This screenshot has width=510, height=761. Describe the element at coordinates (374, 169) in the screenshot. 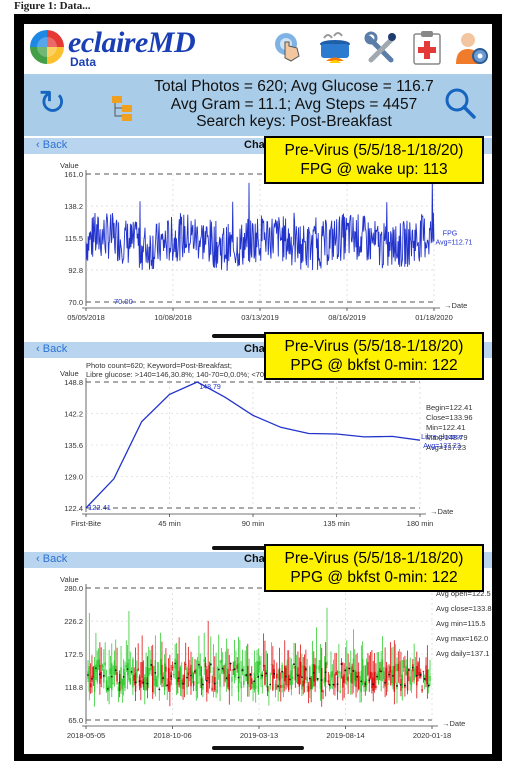

I see `callout-line-value: FPG @ wake up: 113` at that location.